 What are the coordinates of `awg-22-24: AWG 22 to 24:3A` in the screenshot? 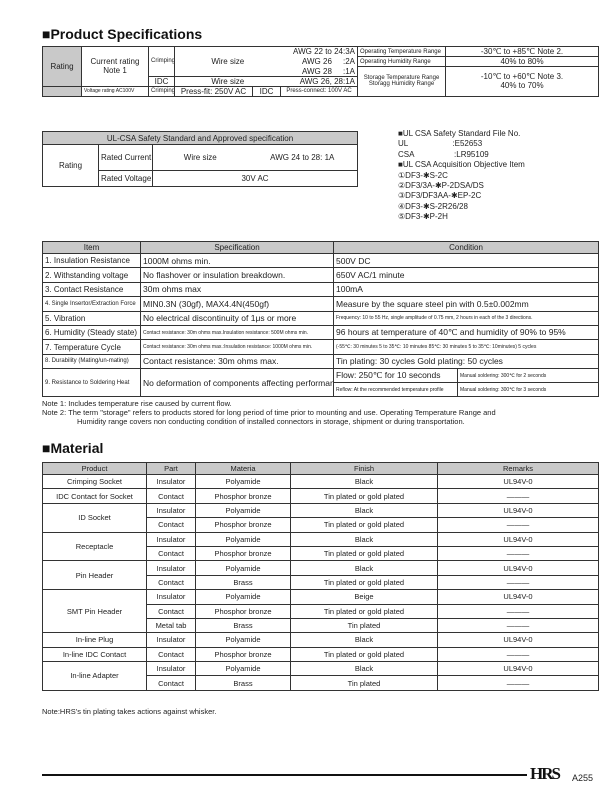 It's located at (319, 51).